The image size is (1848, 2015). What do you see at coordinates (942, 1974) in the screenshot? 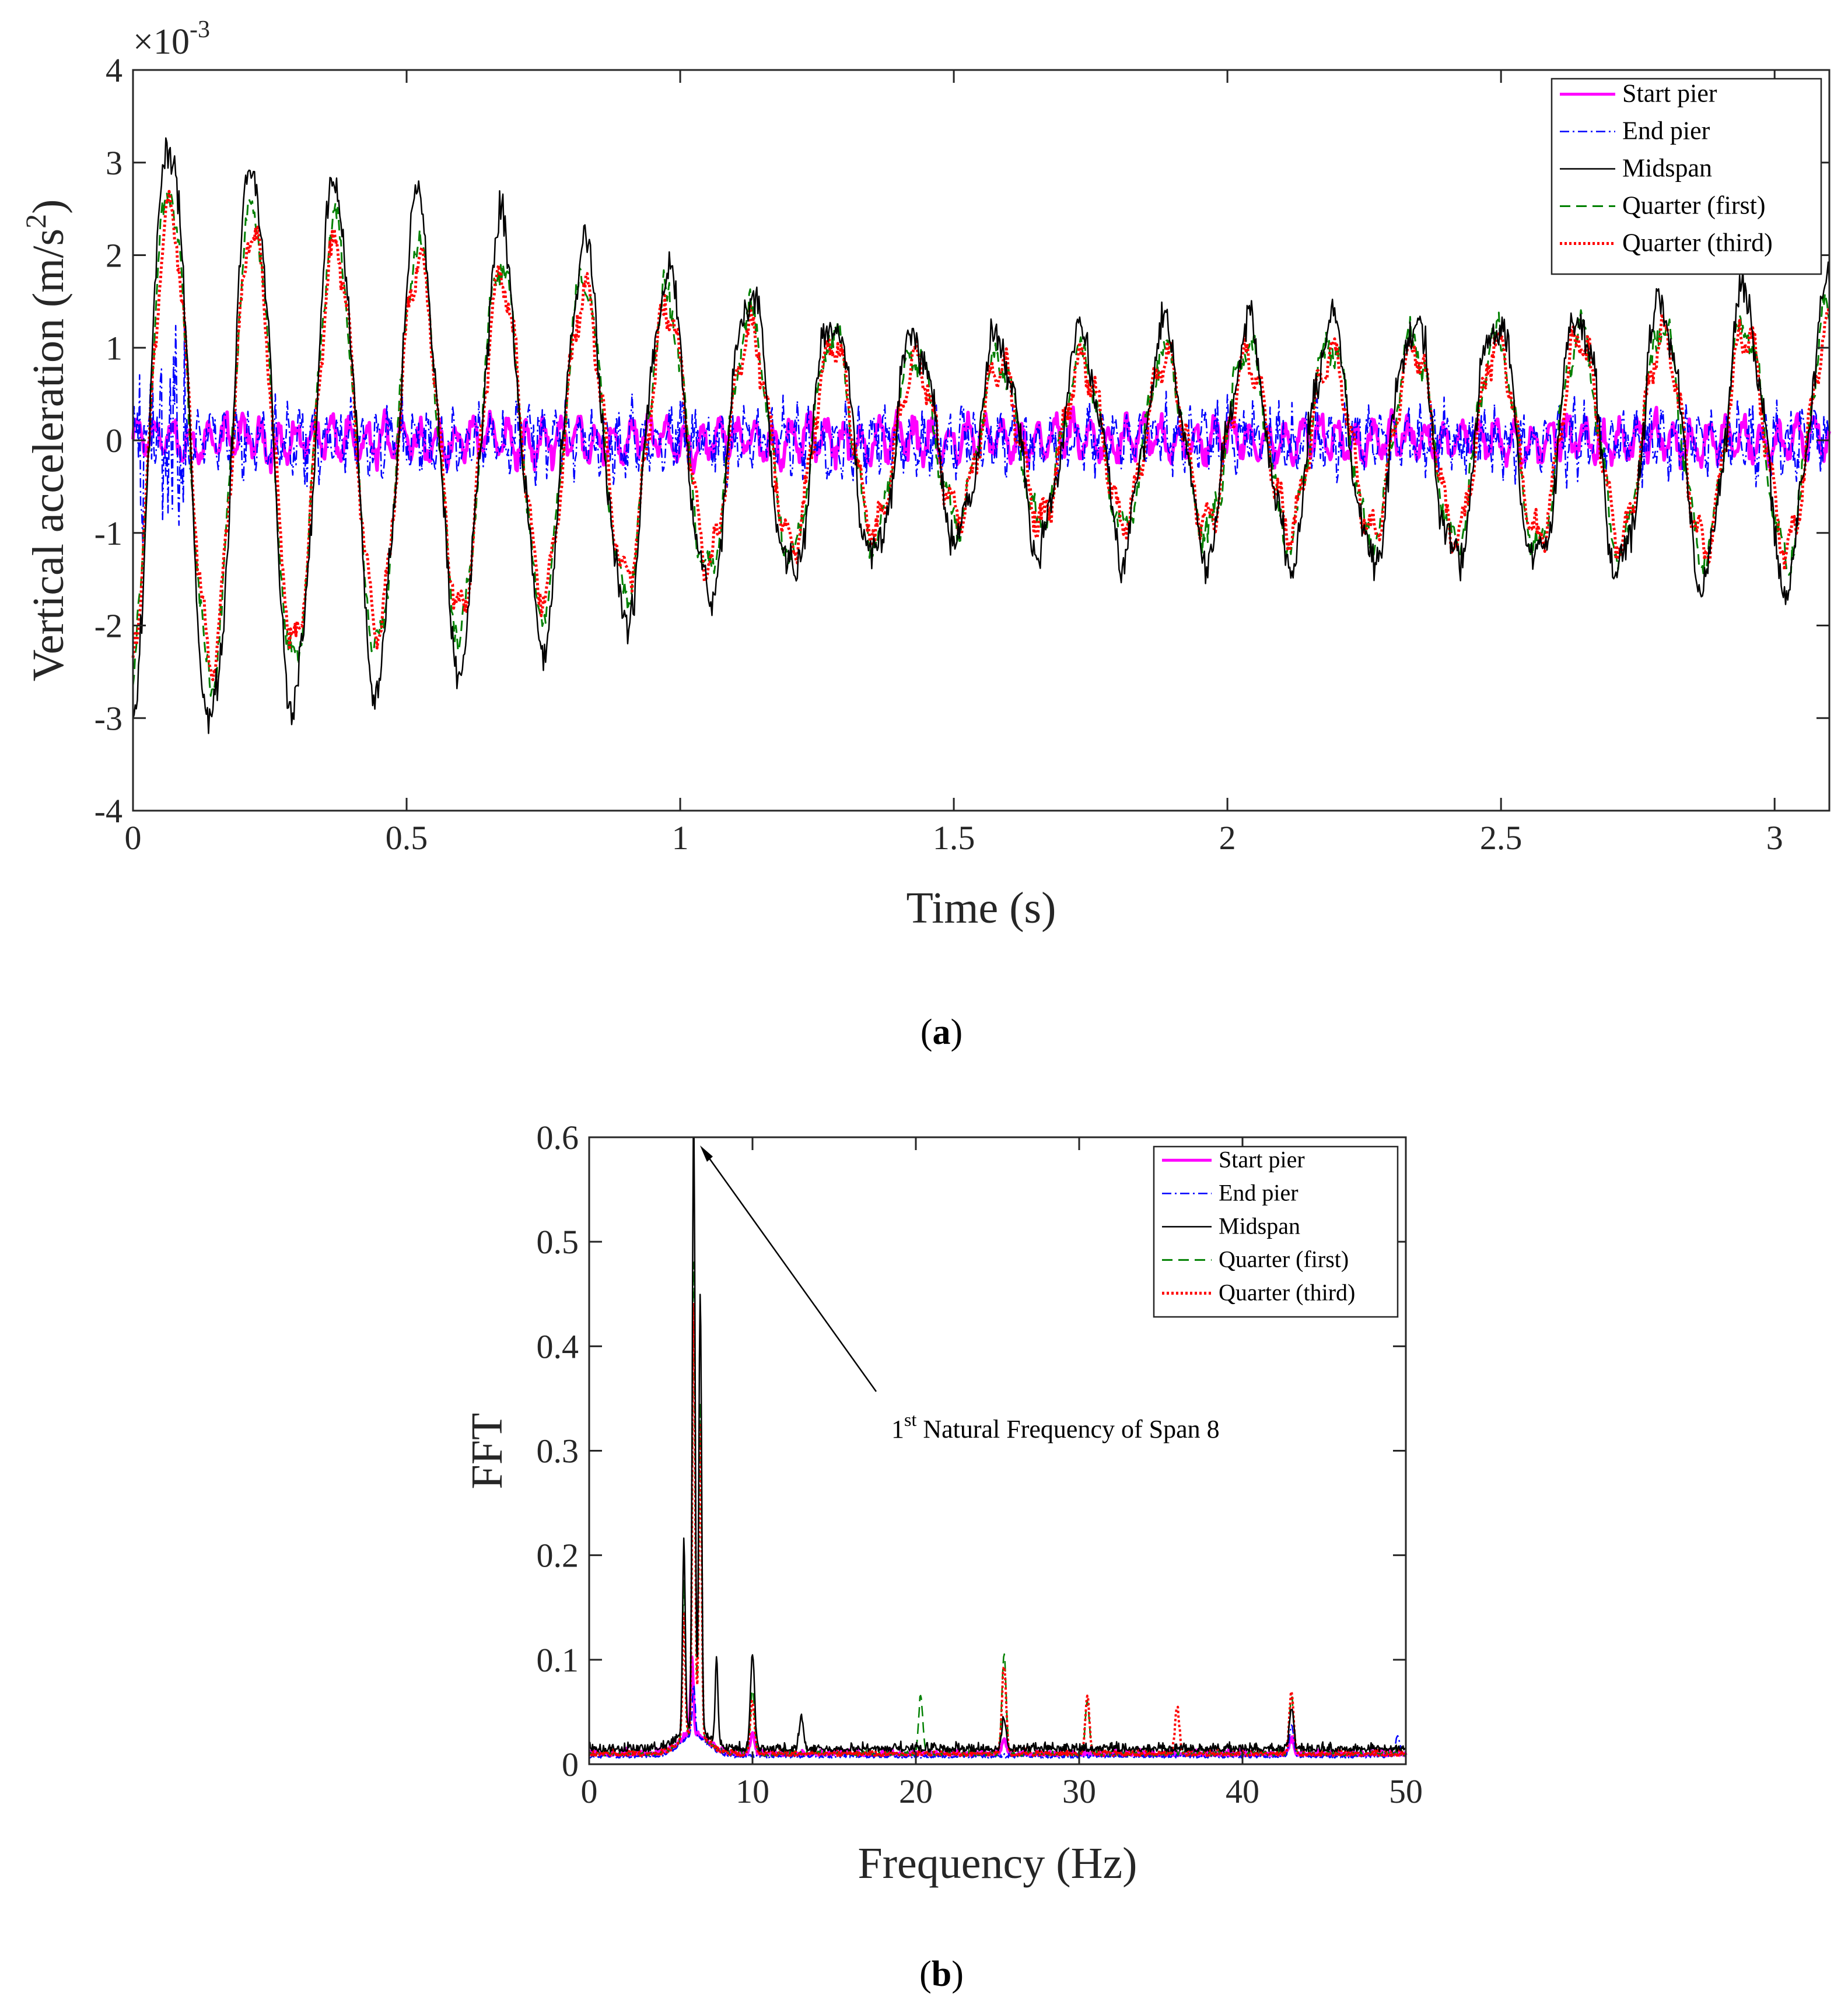
I see `panel-b-caption: (b)` at bounding box center [942, 1974].